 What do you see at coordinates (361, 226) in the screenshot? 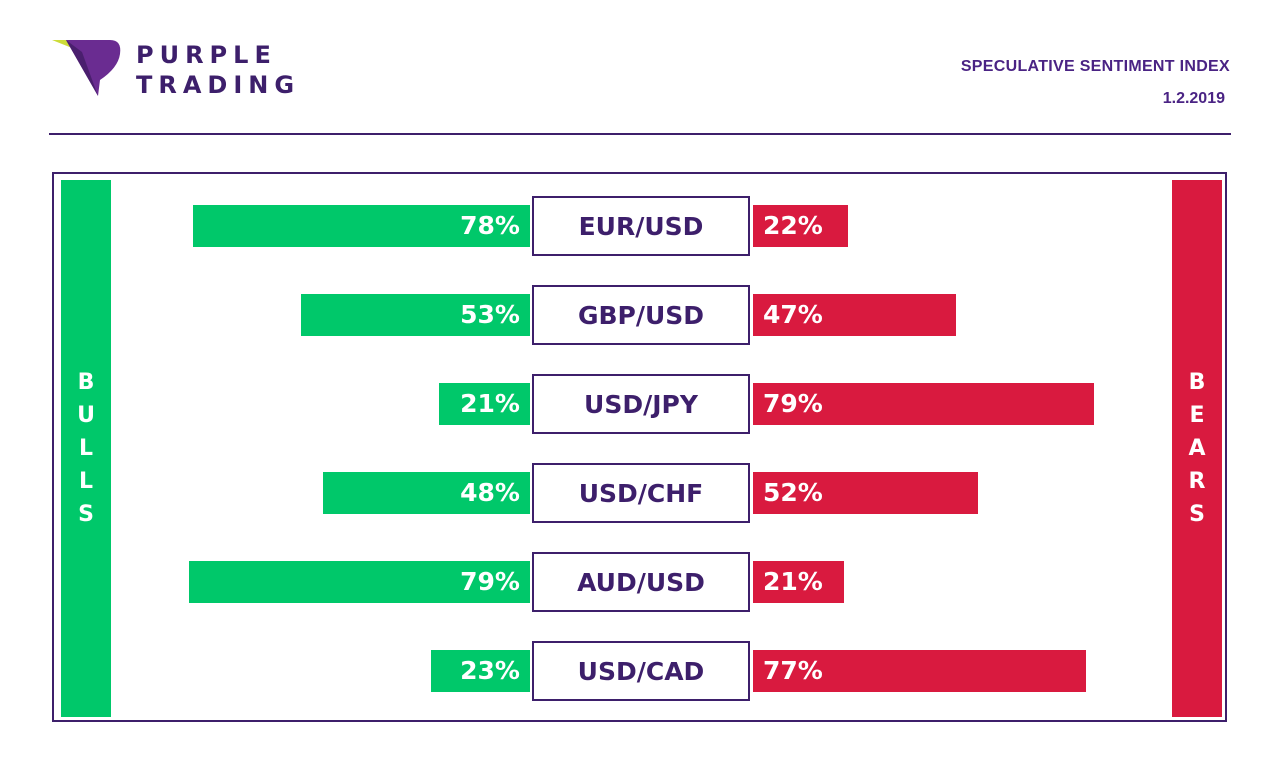
I see `bulls-bar-eur-usd: 78%` at bounding box center [361, 226].